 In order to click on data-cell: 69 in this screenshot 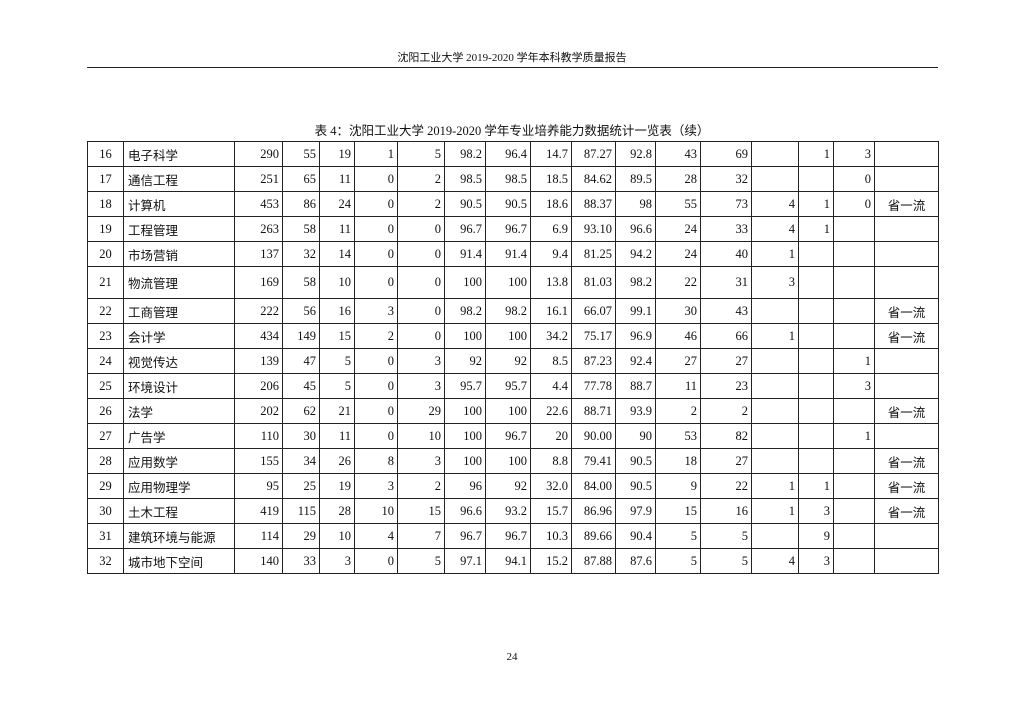, I will do `click(726, 154)`.